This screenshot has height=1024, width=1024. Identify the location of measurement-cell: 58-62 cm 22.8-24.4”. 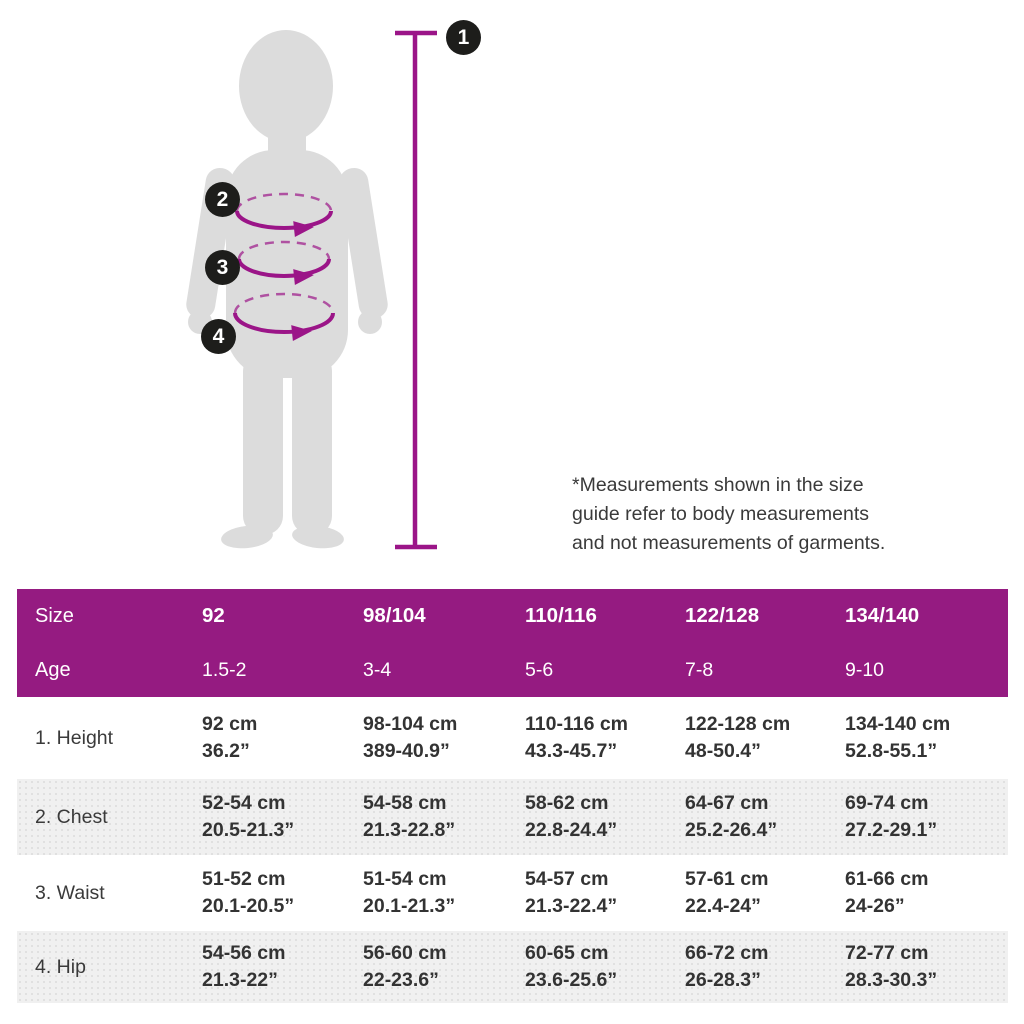
(605, 817).